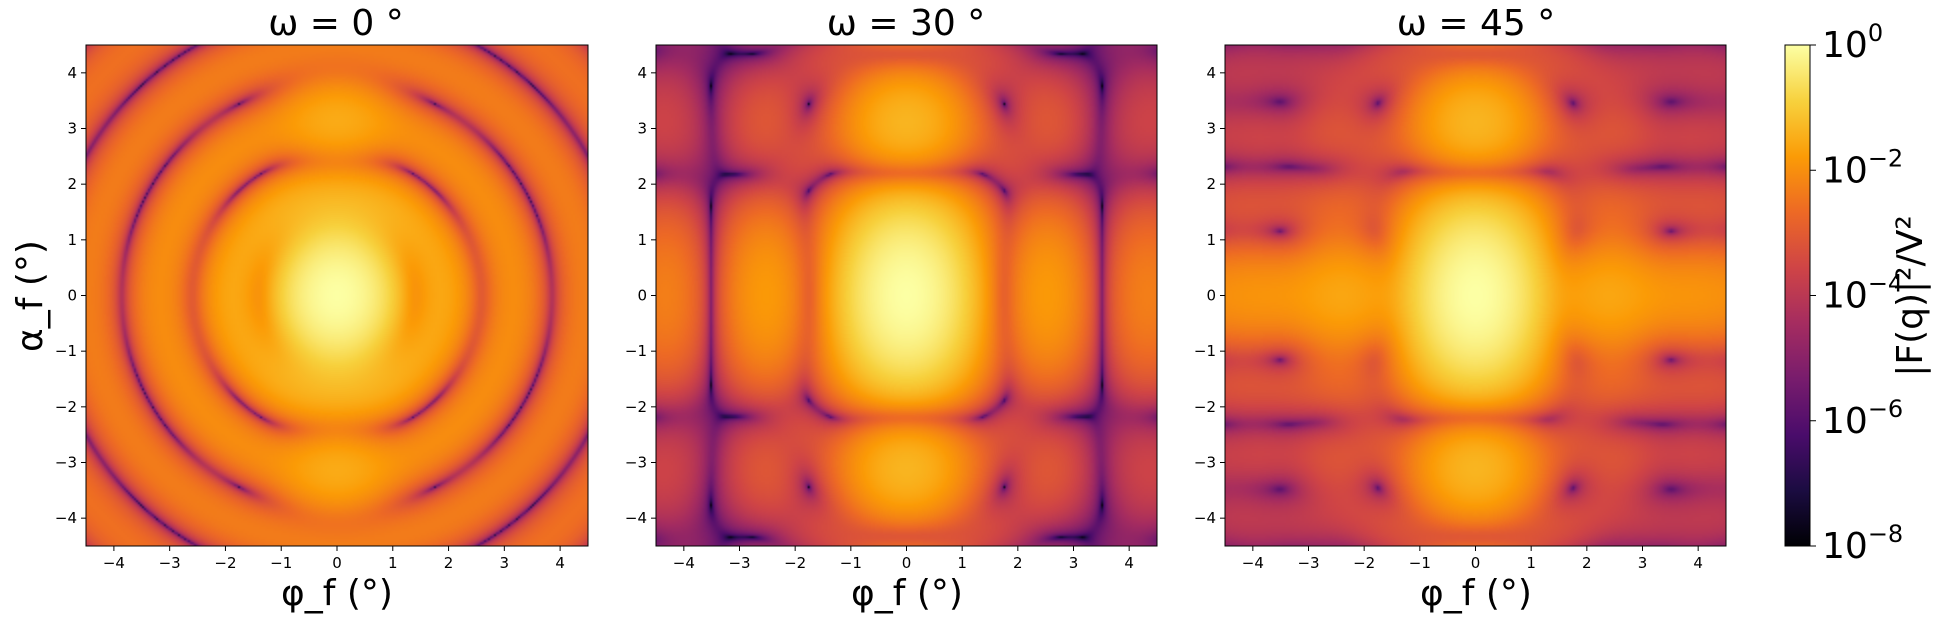  What do you see at coordinates (336, 23) in the screenshot?
I see `panel-title: ω = 0 °` at bounding box center [336, 23].